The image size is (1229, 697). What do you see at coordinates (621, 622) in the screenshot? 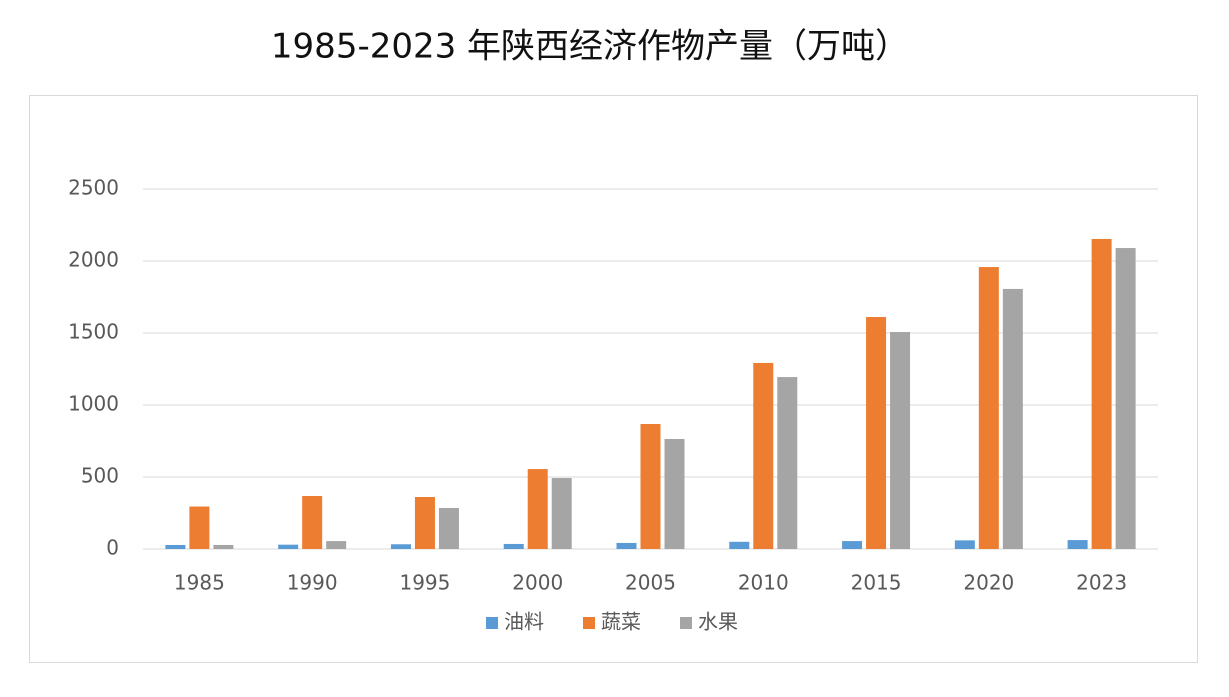
I see `legend-label: 蔬菜` at bounding box center [621, 622].